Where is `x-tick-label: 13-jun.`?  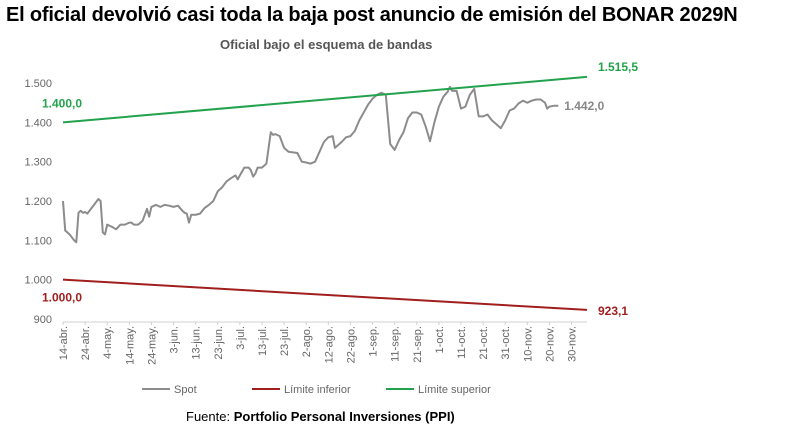
x-tick-label: 13-jun. is located at coordinates (197, 343).